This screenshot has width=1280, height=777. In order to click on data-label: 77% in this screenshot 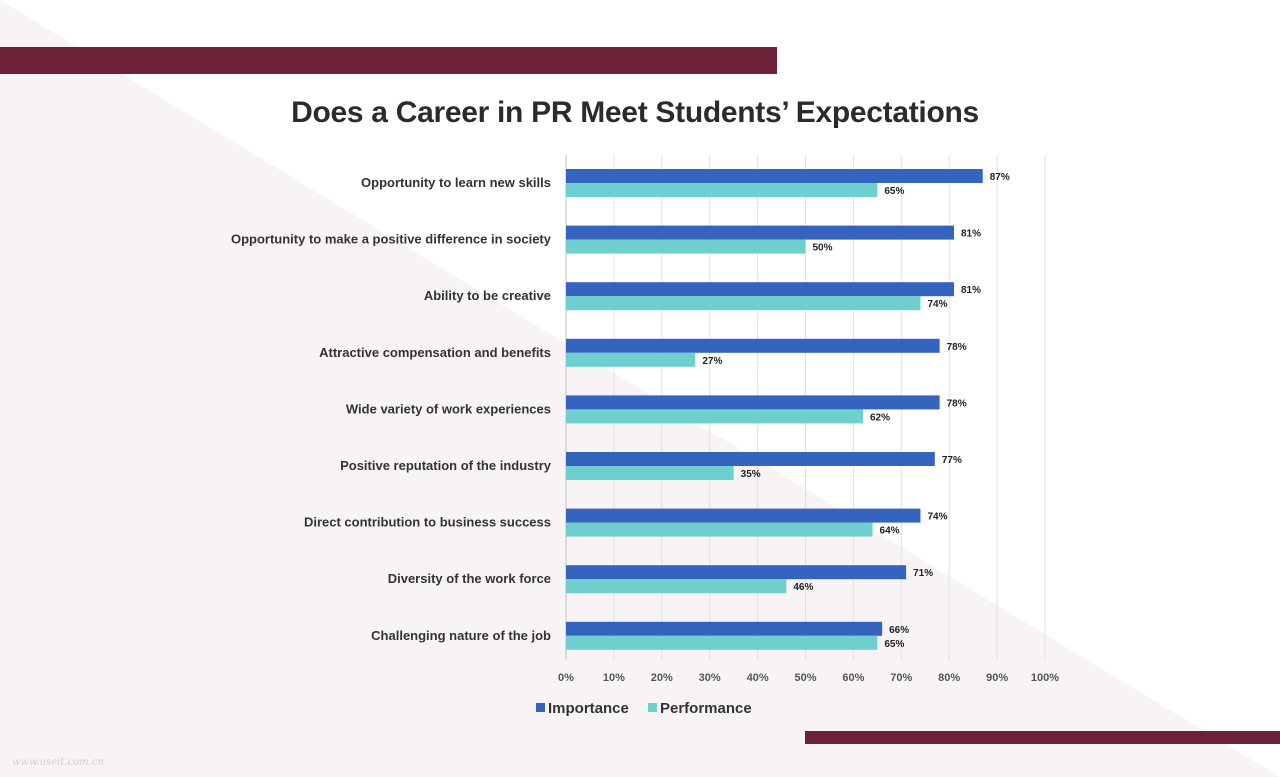, I will do `click(952, 460)`.